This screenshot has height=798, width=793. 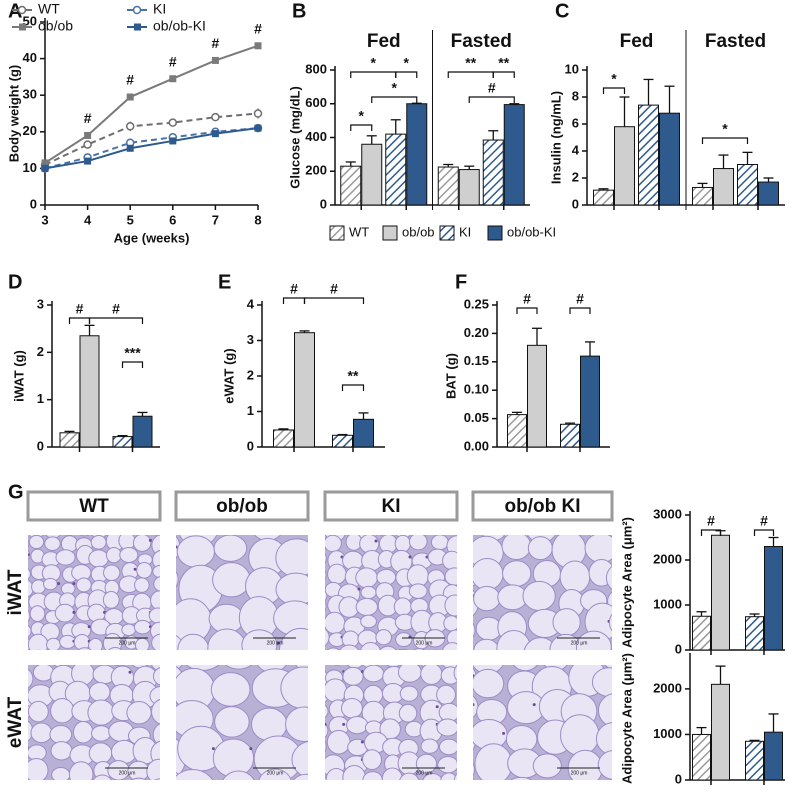 What do you see at coordinates (476, 445) in the screenshot?
I see `y-tick-label: 0.00` at bounding box center [476, 445].